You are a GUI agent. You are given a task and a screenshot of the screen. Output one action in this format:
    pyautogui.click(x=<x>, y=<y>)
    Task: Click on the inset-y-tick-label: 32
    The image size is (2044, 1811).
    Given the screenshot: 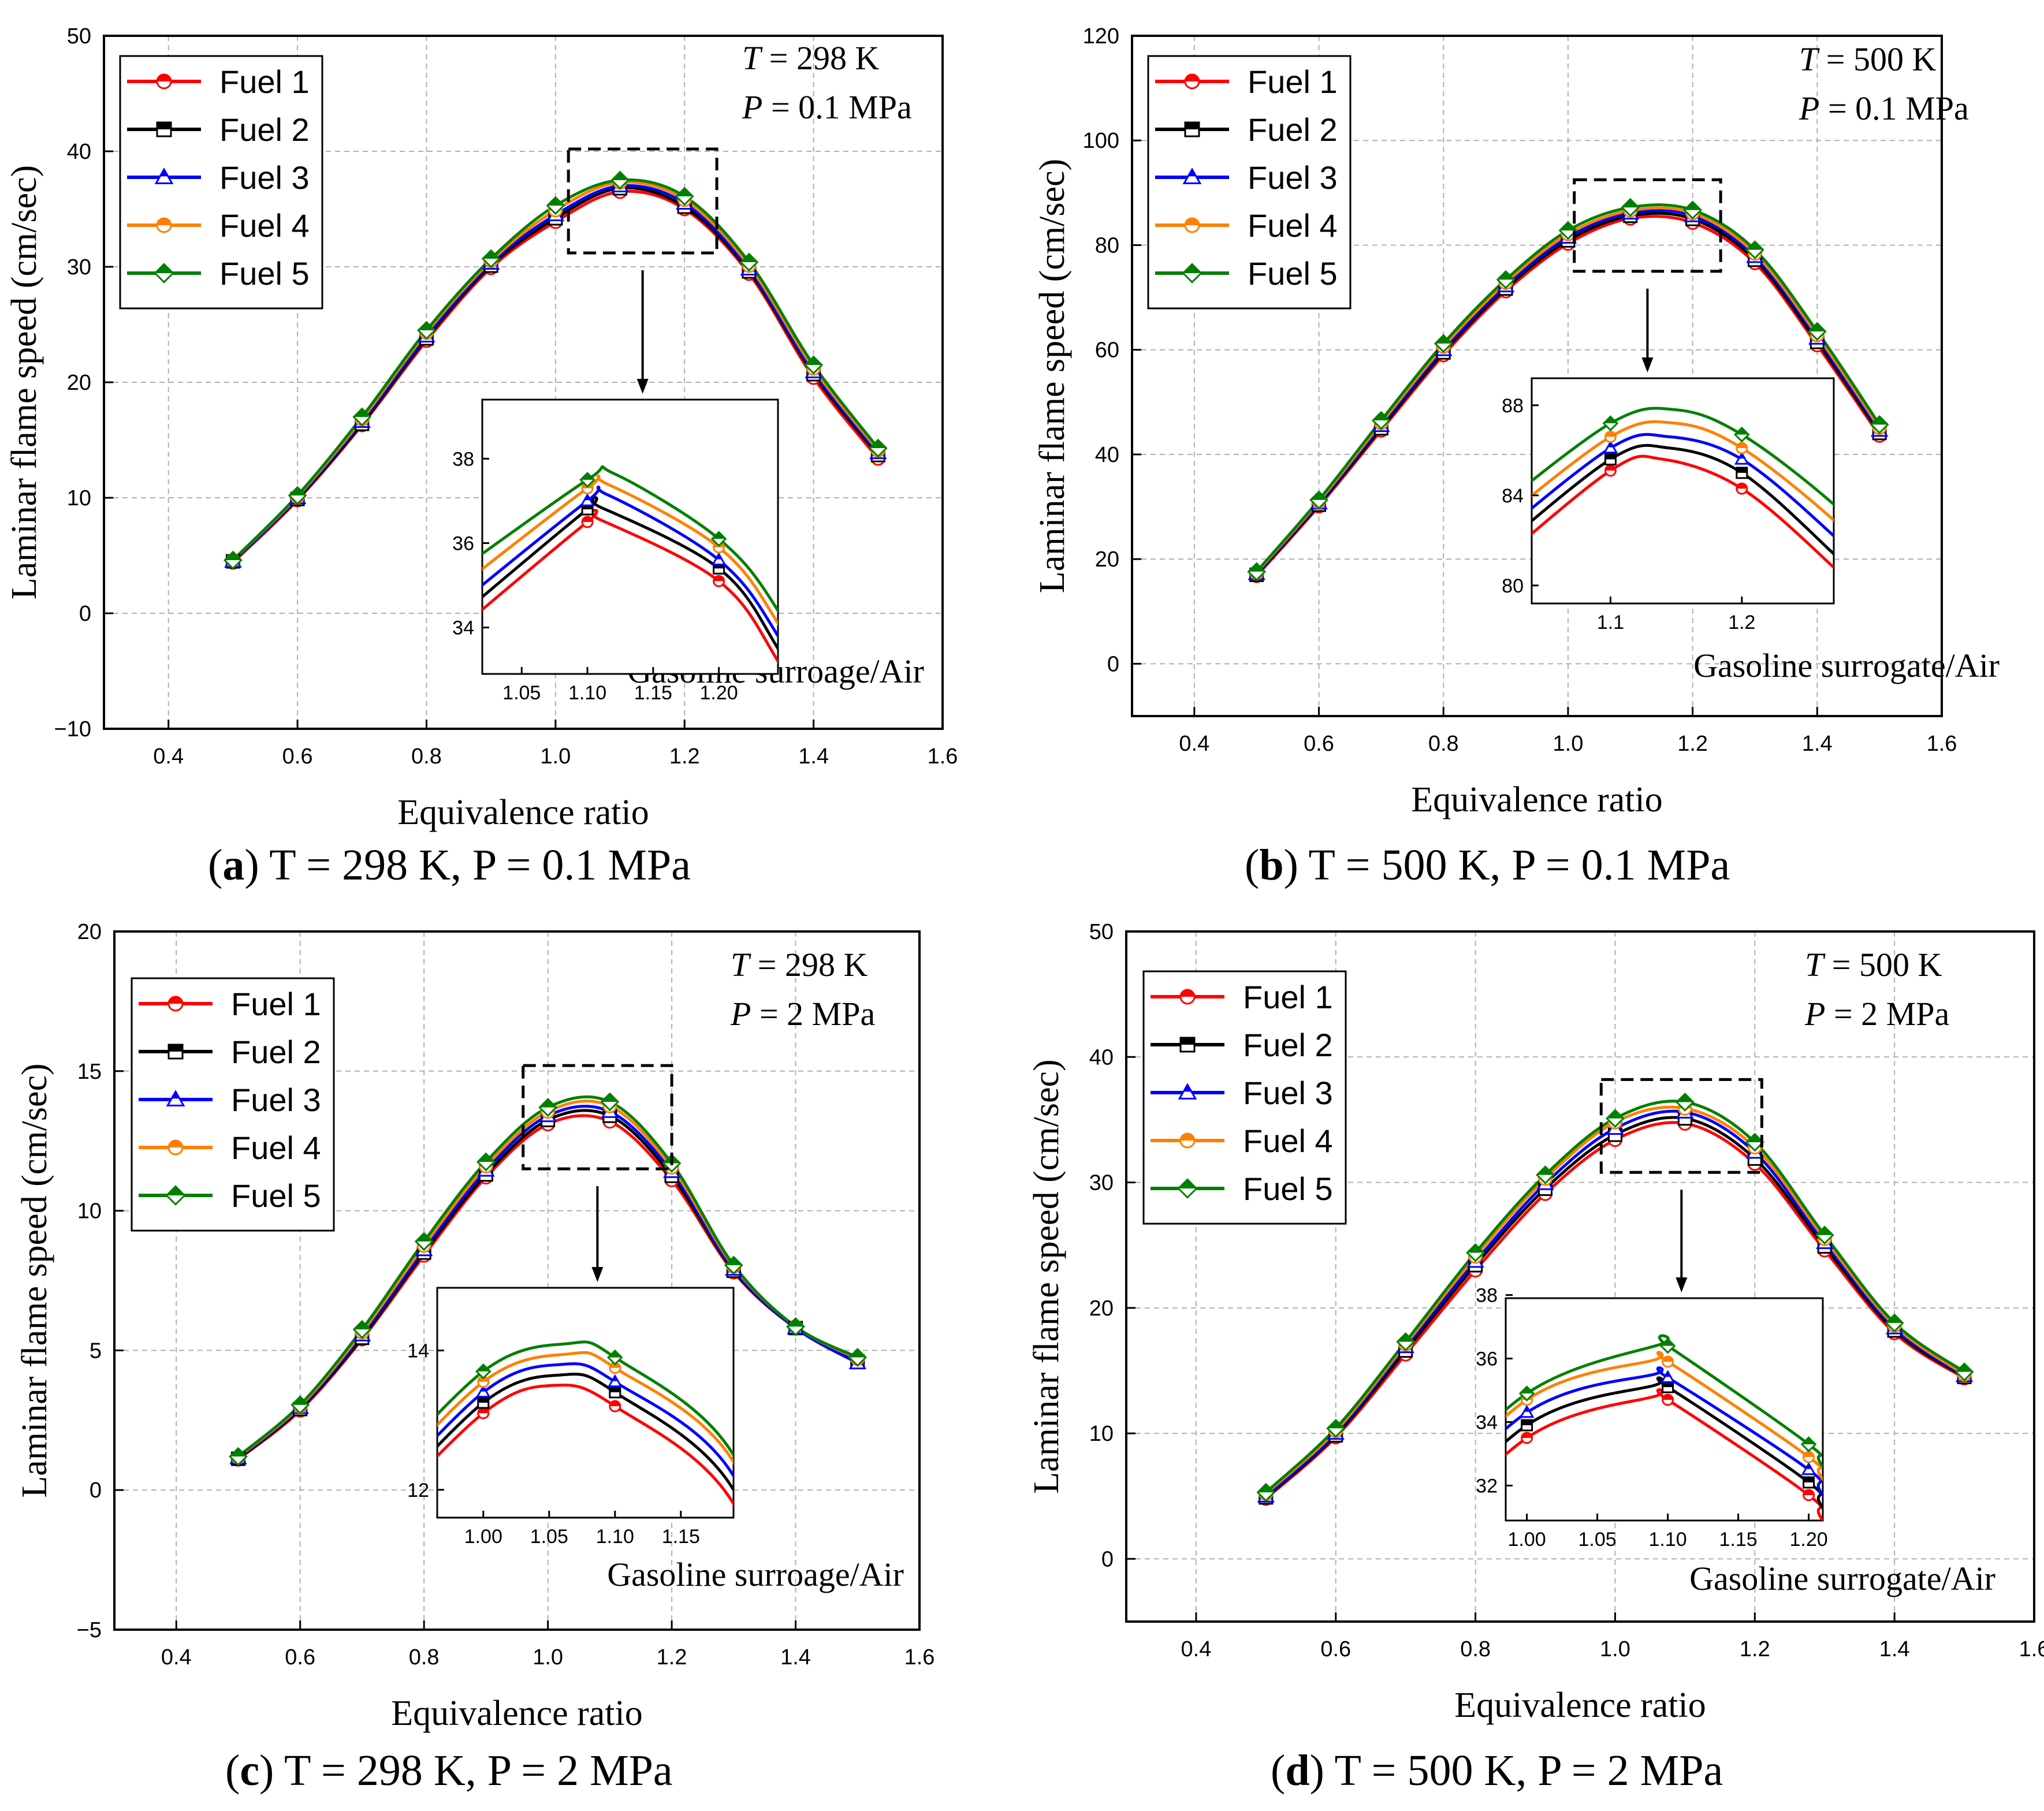 What is the action you would take?
    pyautogui.click(x=1487, y=1486)
    